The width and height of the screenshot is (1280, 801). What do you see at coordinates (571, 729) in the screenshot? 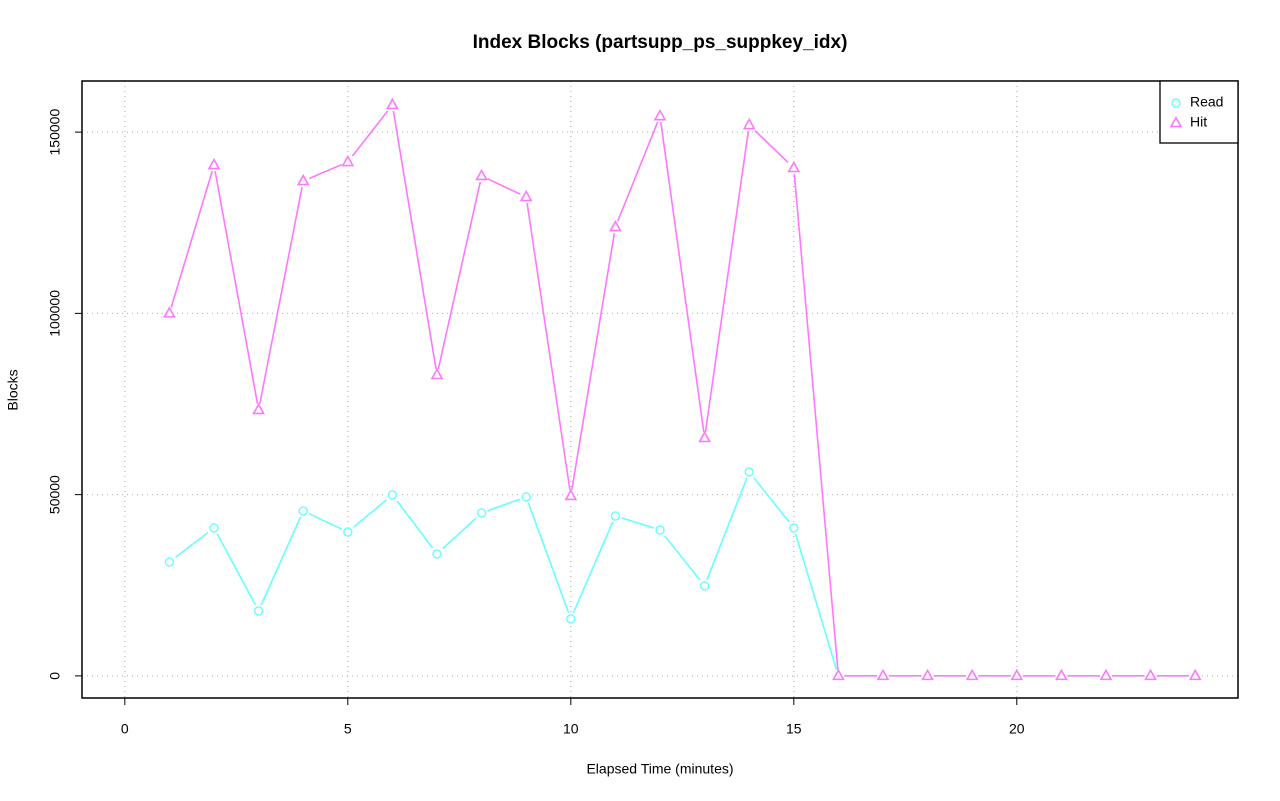
I see `x-tick-label: 10` at bounding box center [571, 729].